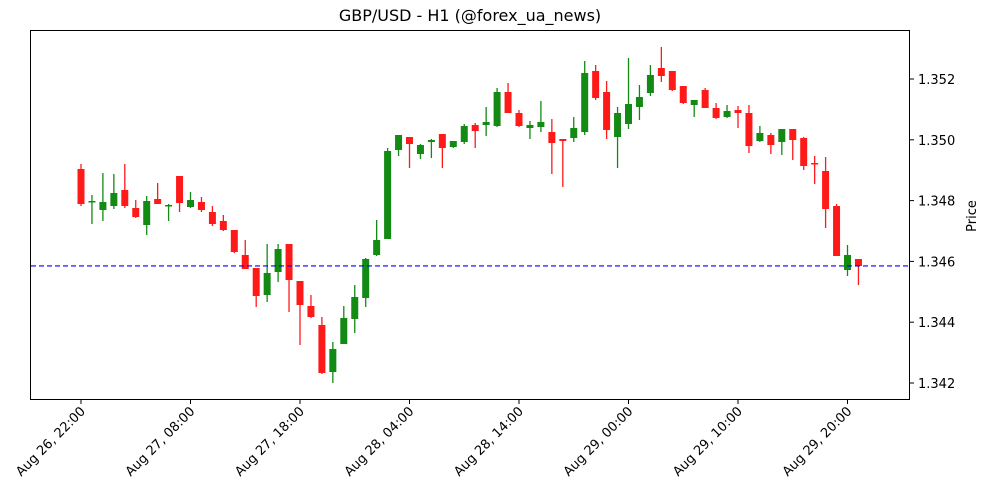 The image size is (1000, 500). What do you see at coordinates (51, 442) in the screenshot?
I see `x-tick-label: Aug 26, 22:00` at bounding box center [51, 442].